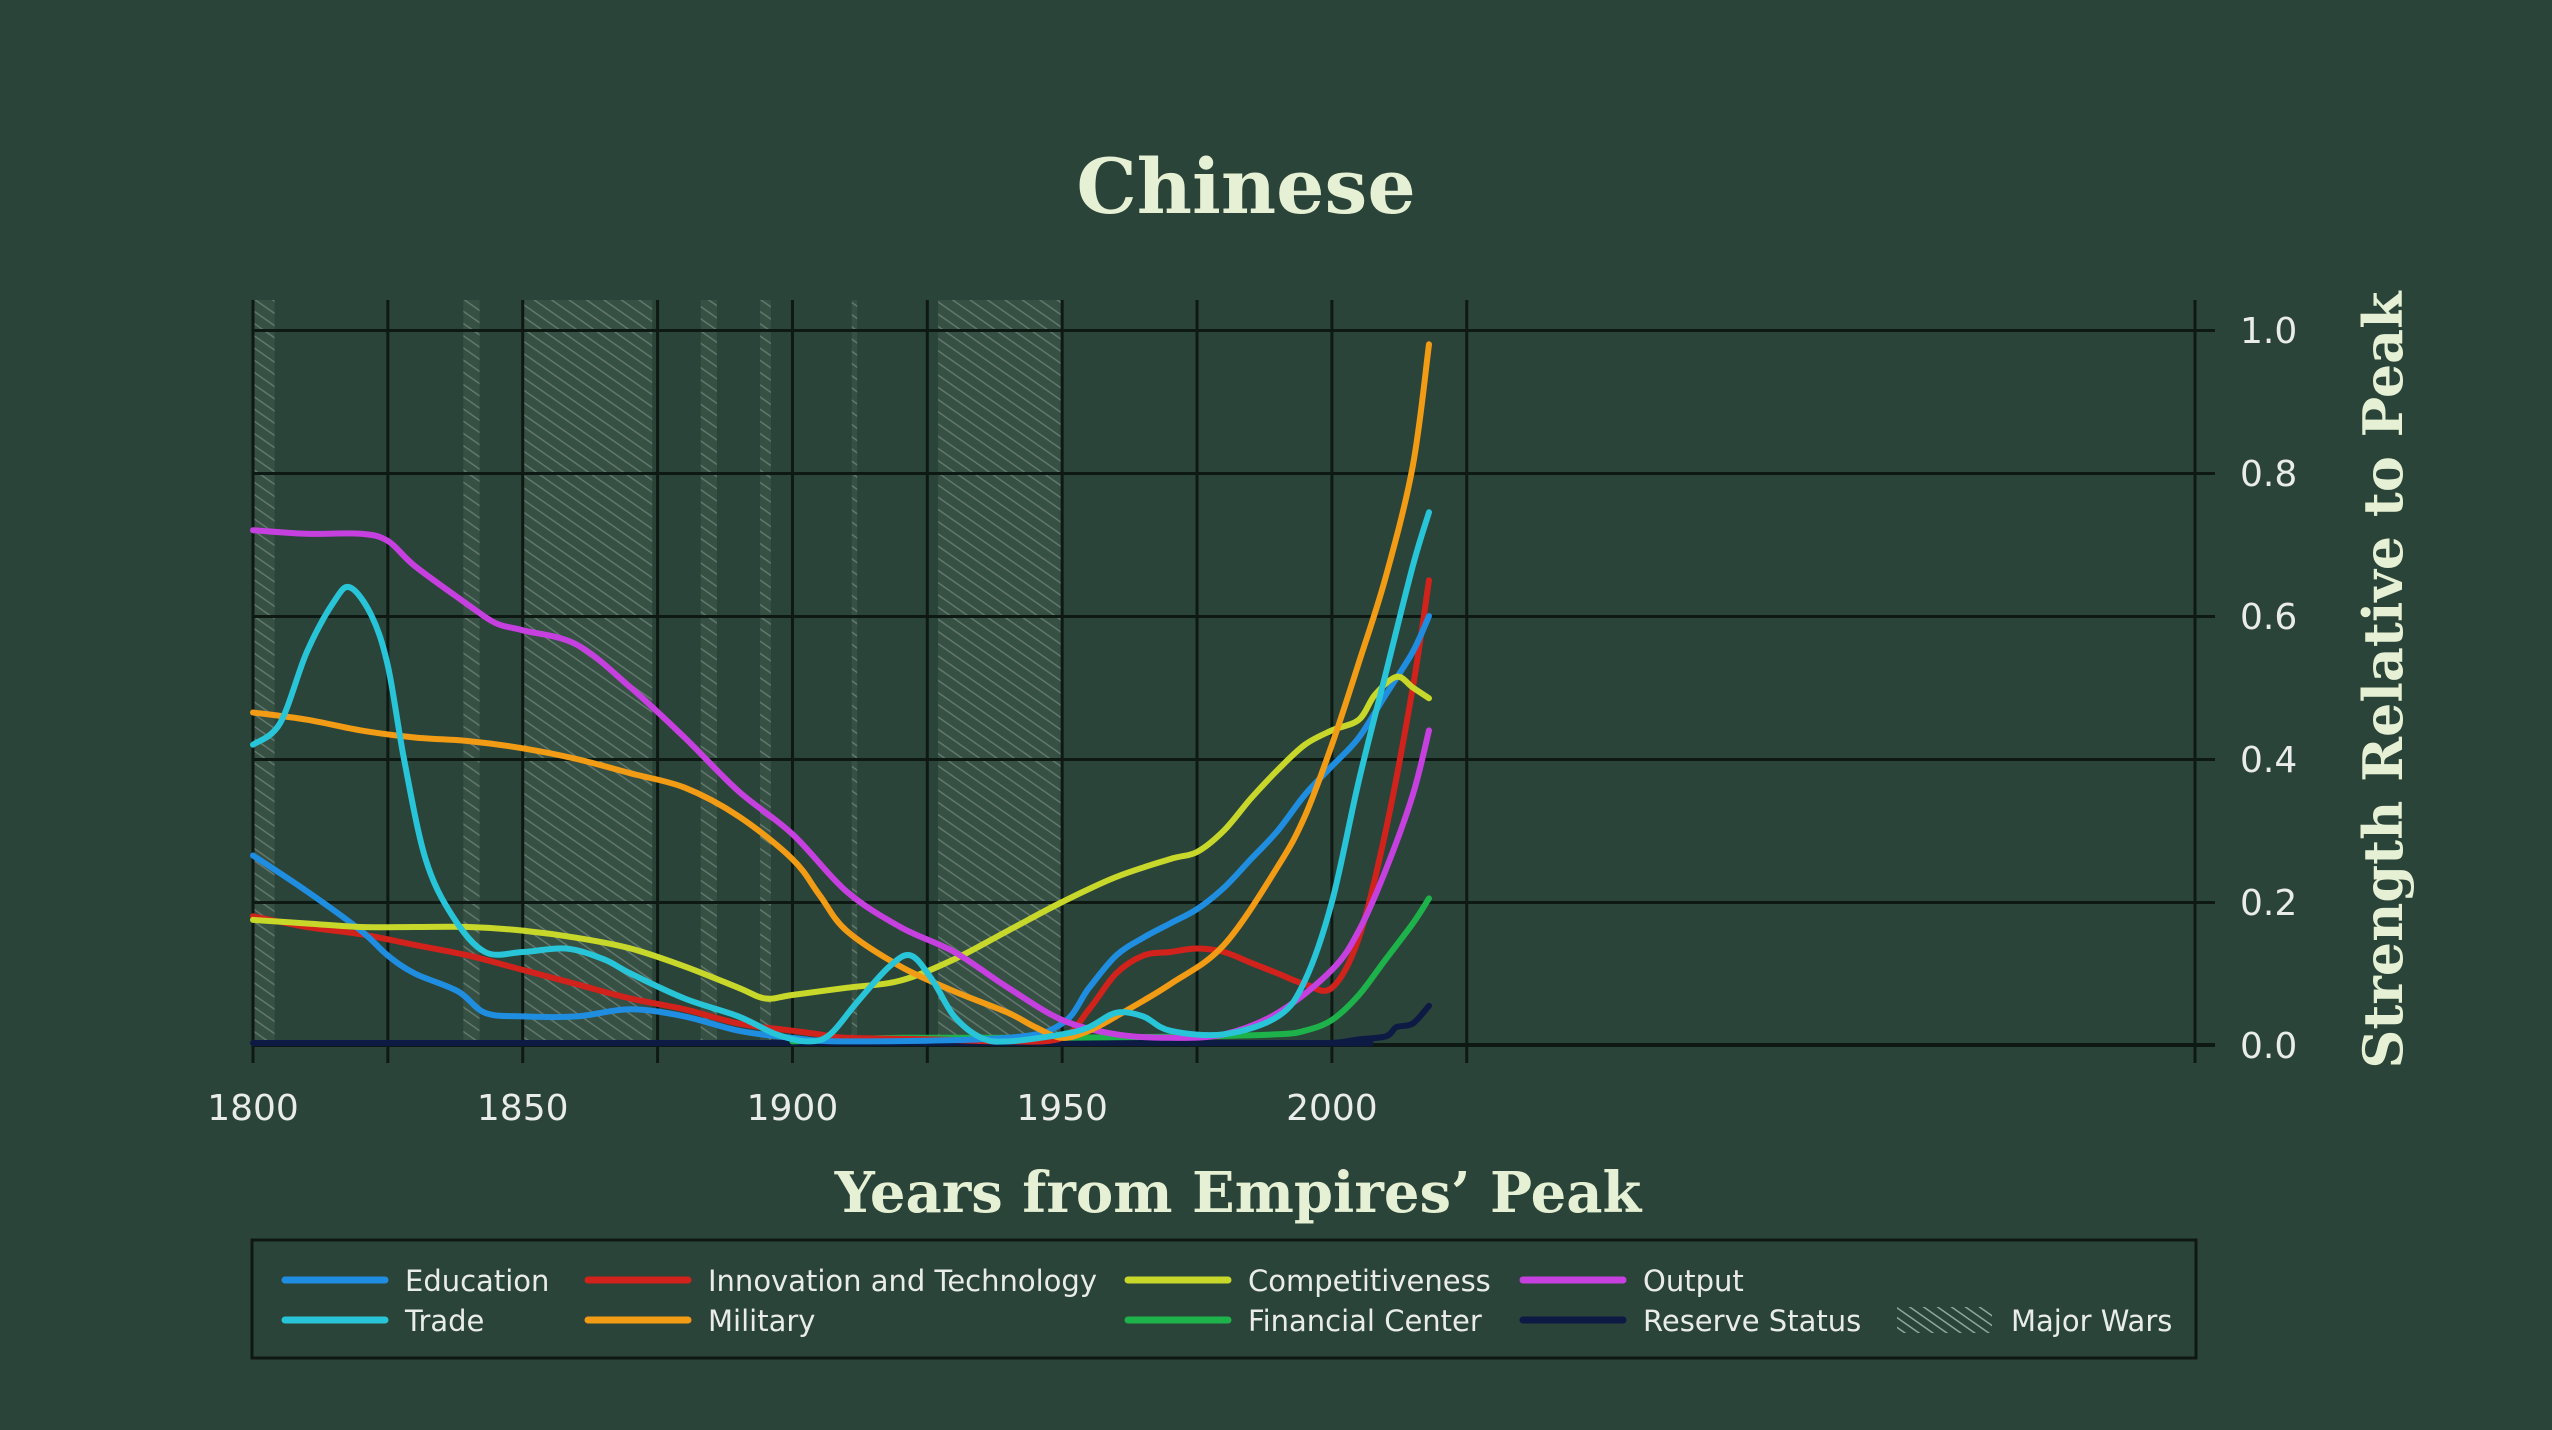 This screenshot has width=2552, height=1430. Describe the element at coordinates (1752, 1321) in the screenshot. I see `legend-label: Reserve Status` at that location.